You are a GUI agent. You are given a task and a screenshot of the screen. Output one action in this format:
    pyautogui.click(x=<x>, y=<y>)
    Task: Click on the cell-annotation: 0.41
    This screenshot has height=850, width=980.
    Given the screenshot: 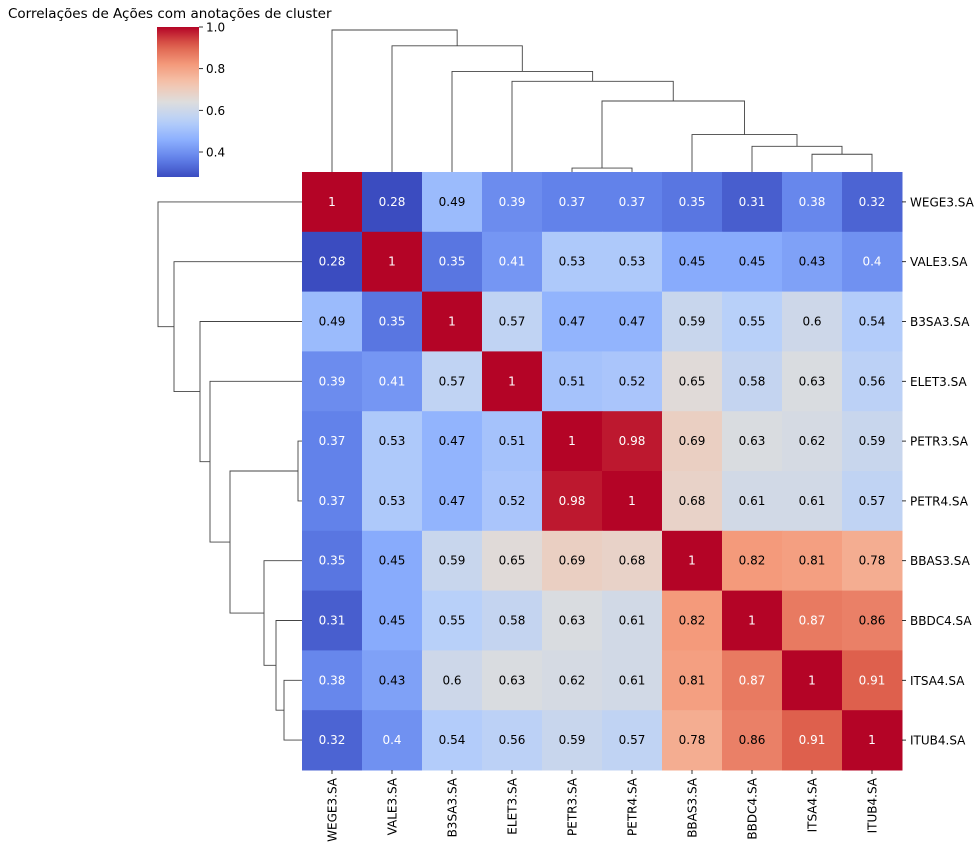 What is the action you would take?
    pyautogui.click(x=512, y=262)
    